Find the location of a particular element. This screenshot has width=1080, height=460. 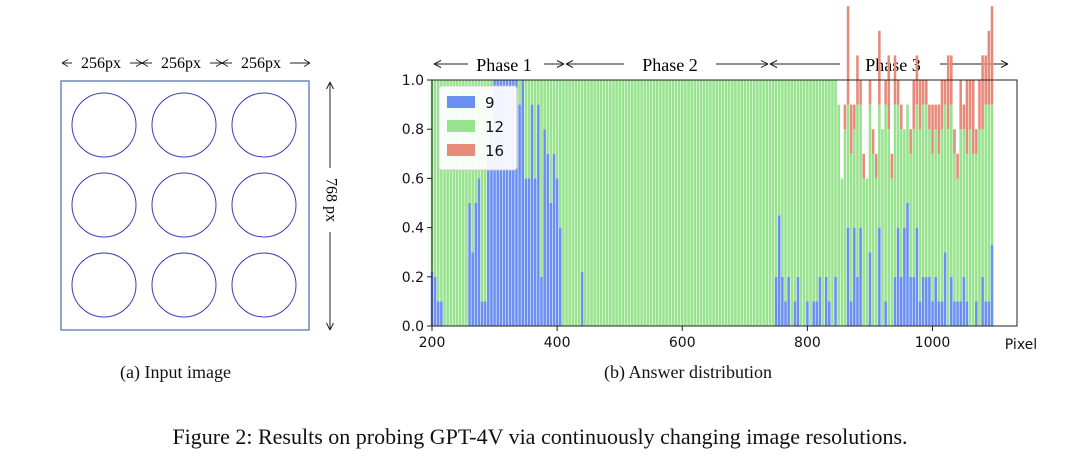

phase-1-label: Phase 1 is located at coordinates (504, 65).